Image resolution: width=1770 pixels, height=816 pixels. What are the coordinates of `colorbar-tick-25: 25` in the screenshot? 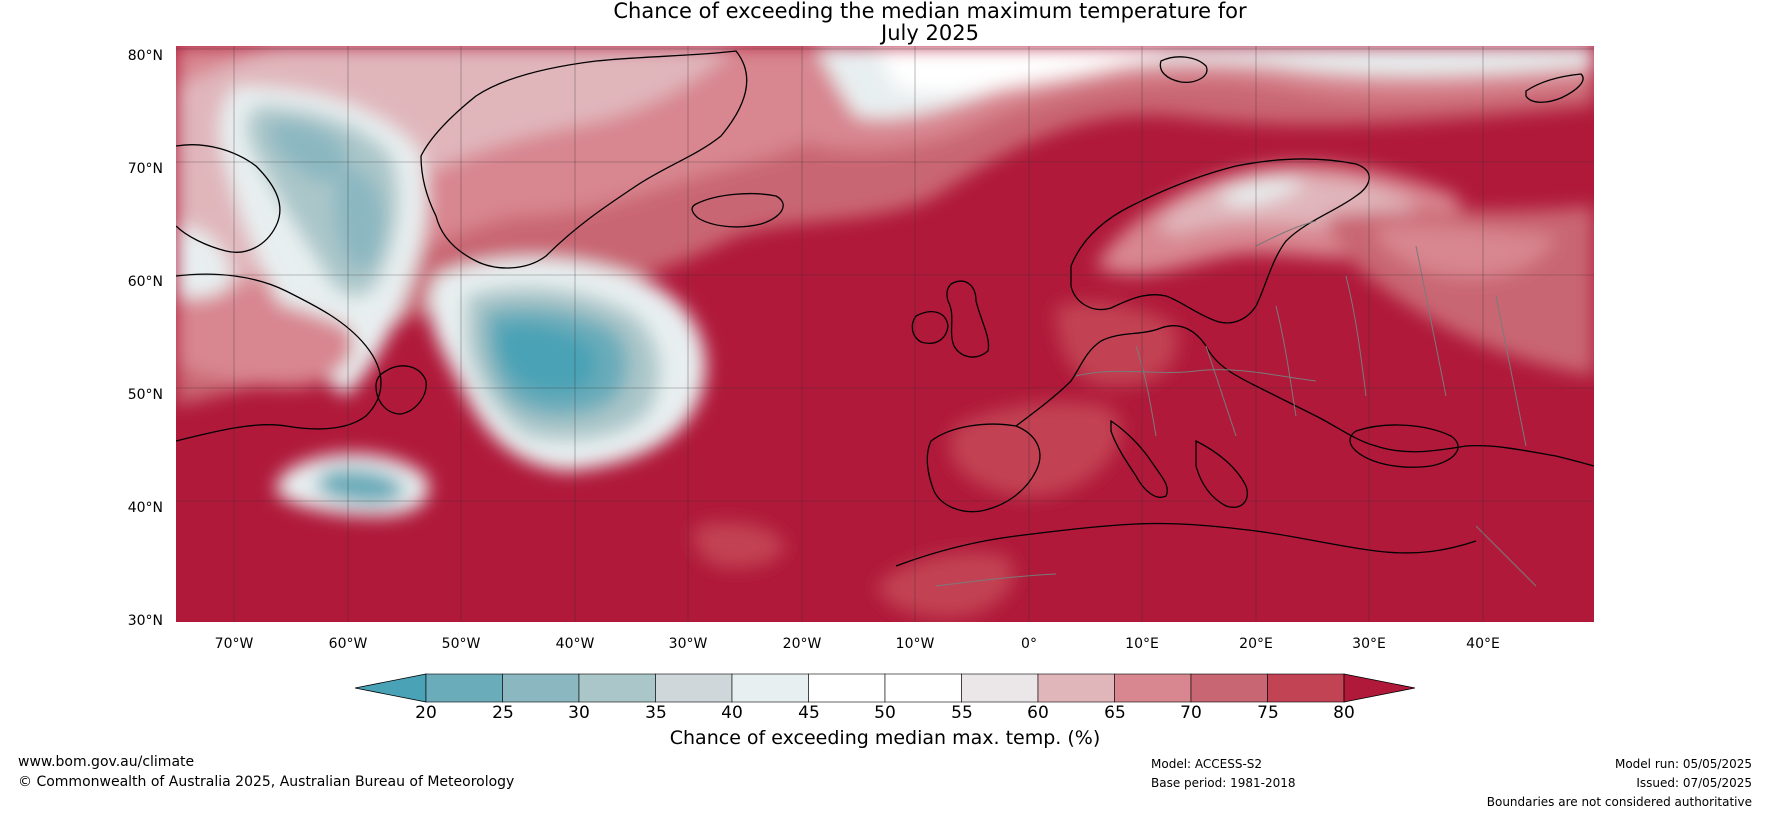 It's located at (503, 713).